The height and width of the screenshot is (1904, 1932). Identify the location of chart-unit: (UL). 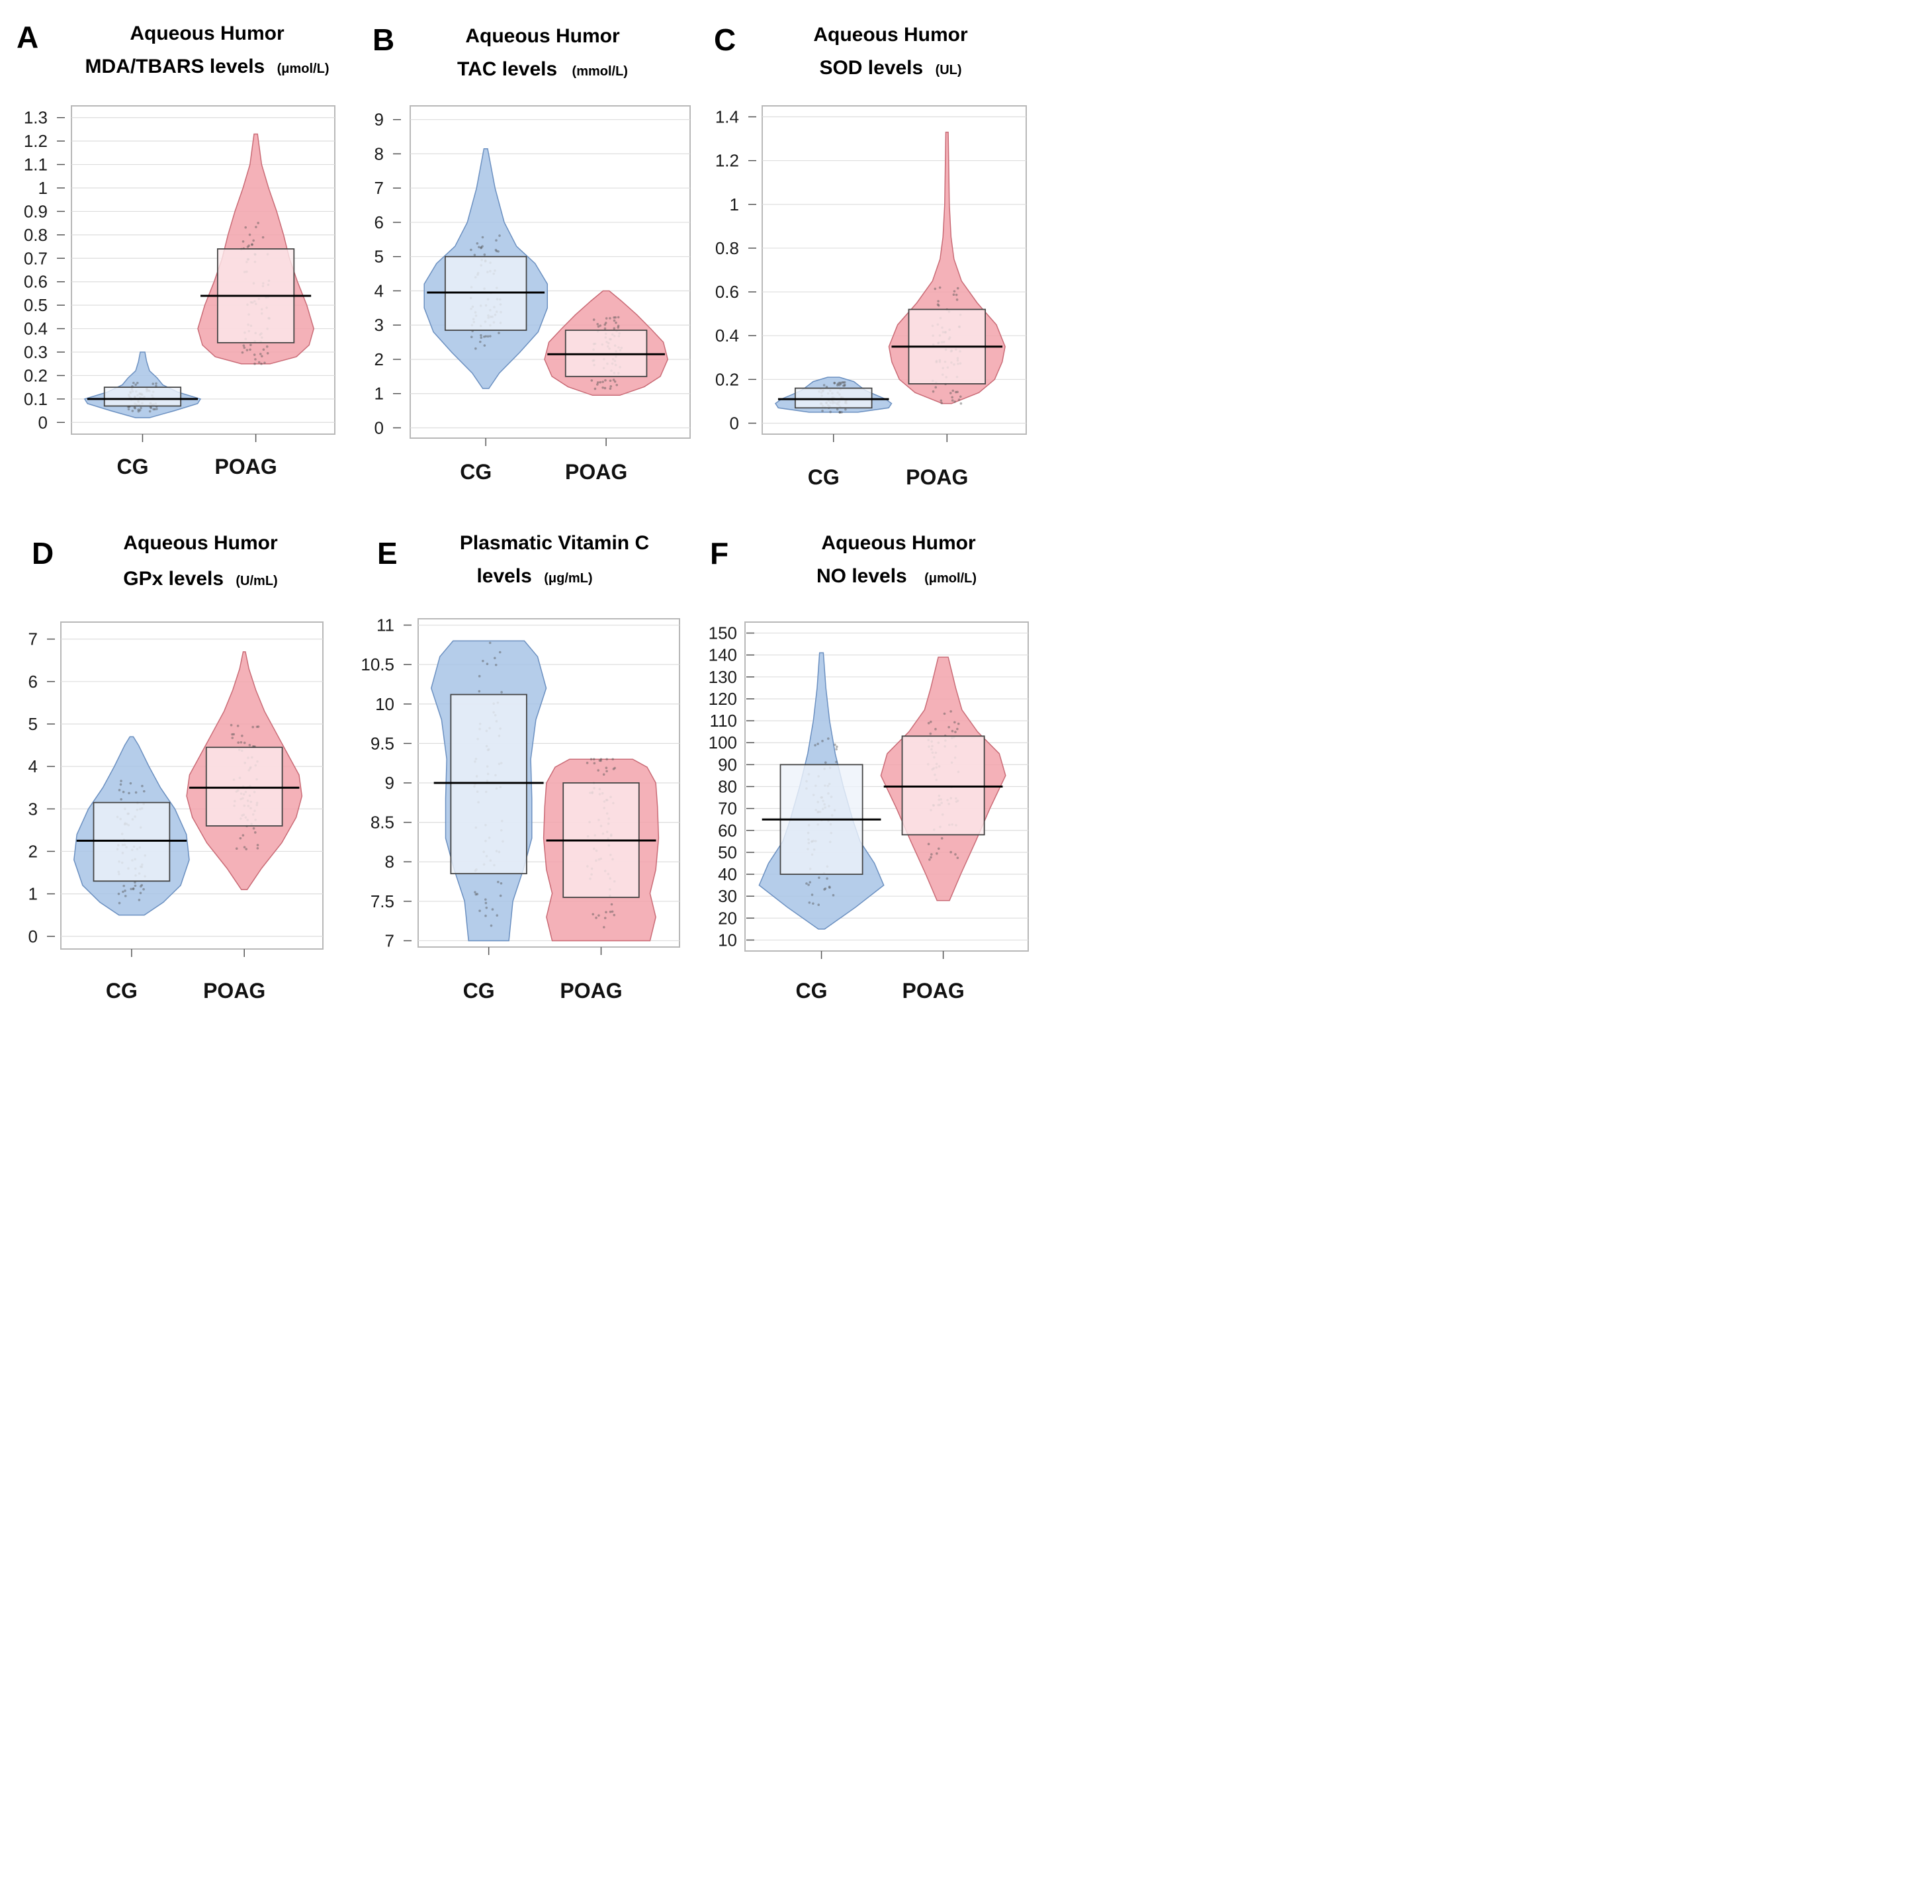
(949, 70).